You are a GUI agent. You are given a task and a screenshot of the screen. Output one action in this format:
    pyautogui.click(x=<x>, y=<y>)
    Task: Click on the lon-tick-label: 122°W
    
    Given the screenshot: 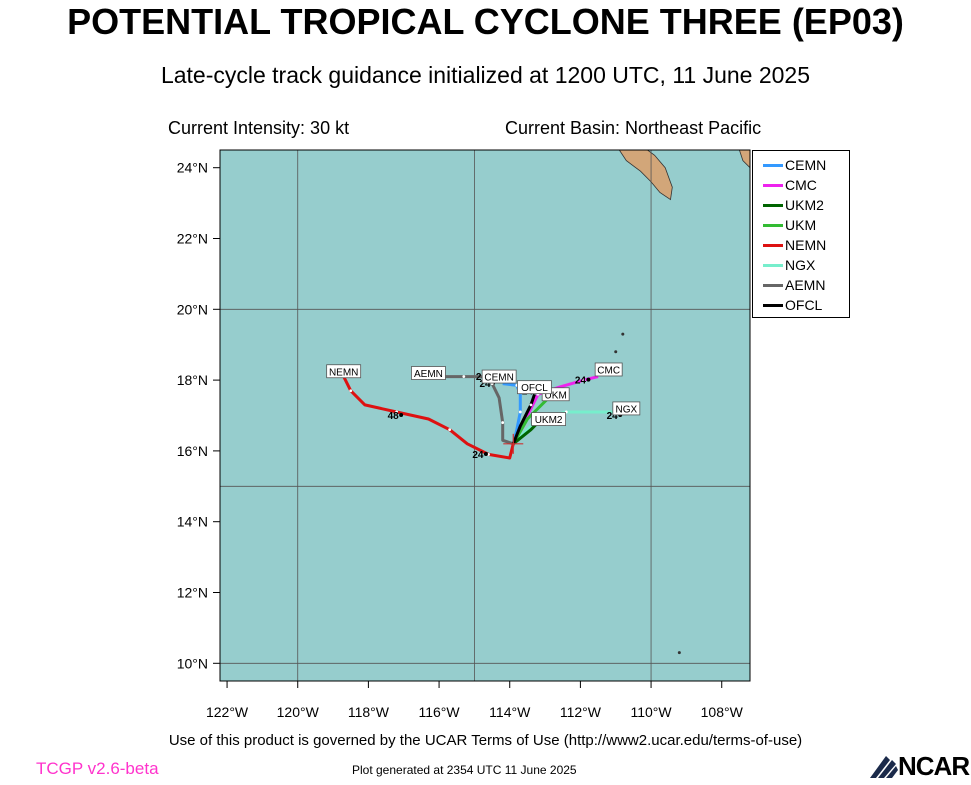 What is the action you would take?
    pyautogui.click(x=227, y=712)
    